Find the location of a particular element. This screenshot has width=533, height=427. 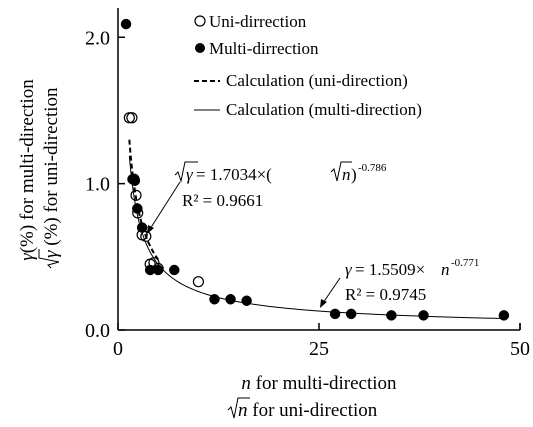

curve-uni-direction is located at coordinates (144, 200).